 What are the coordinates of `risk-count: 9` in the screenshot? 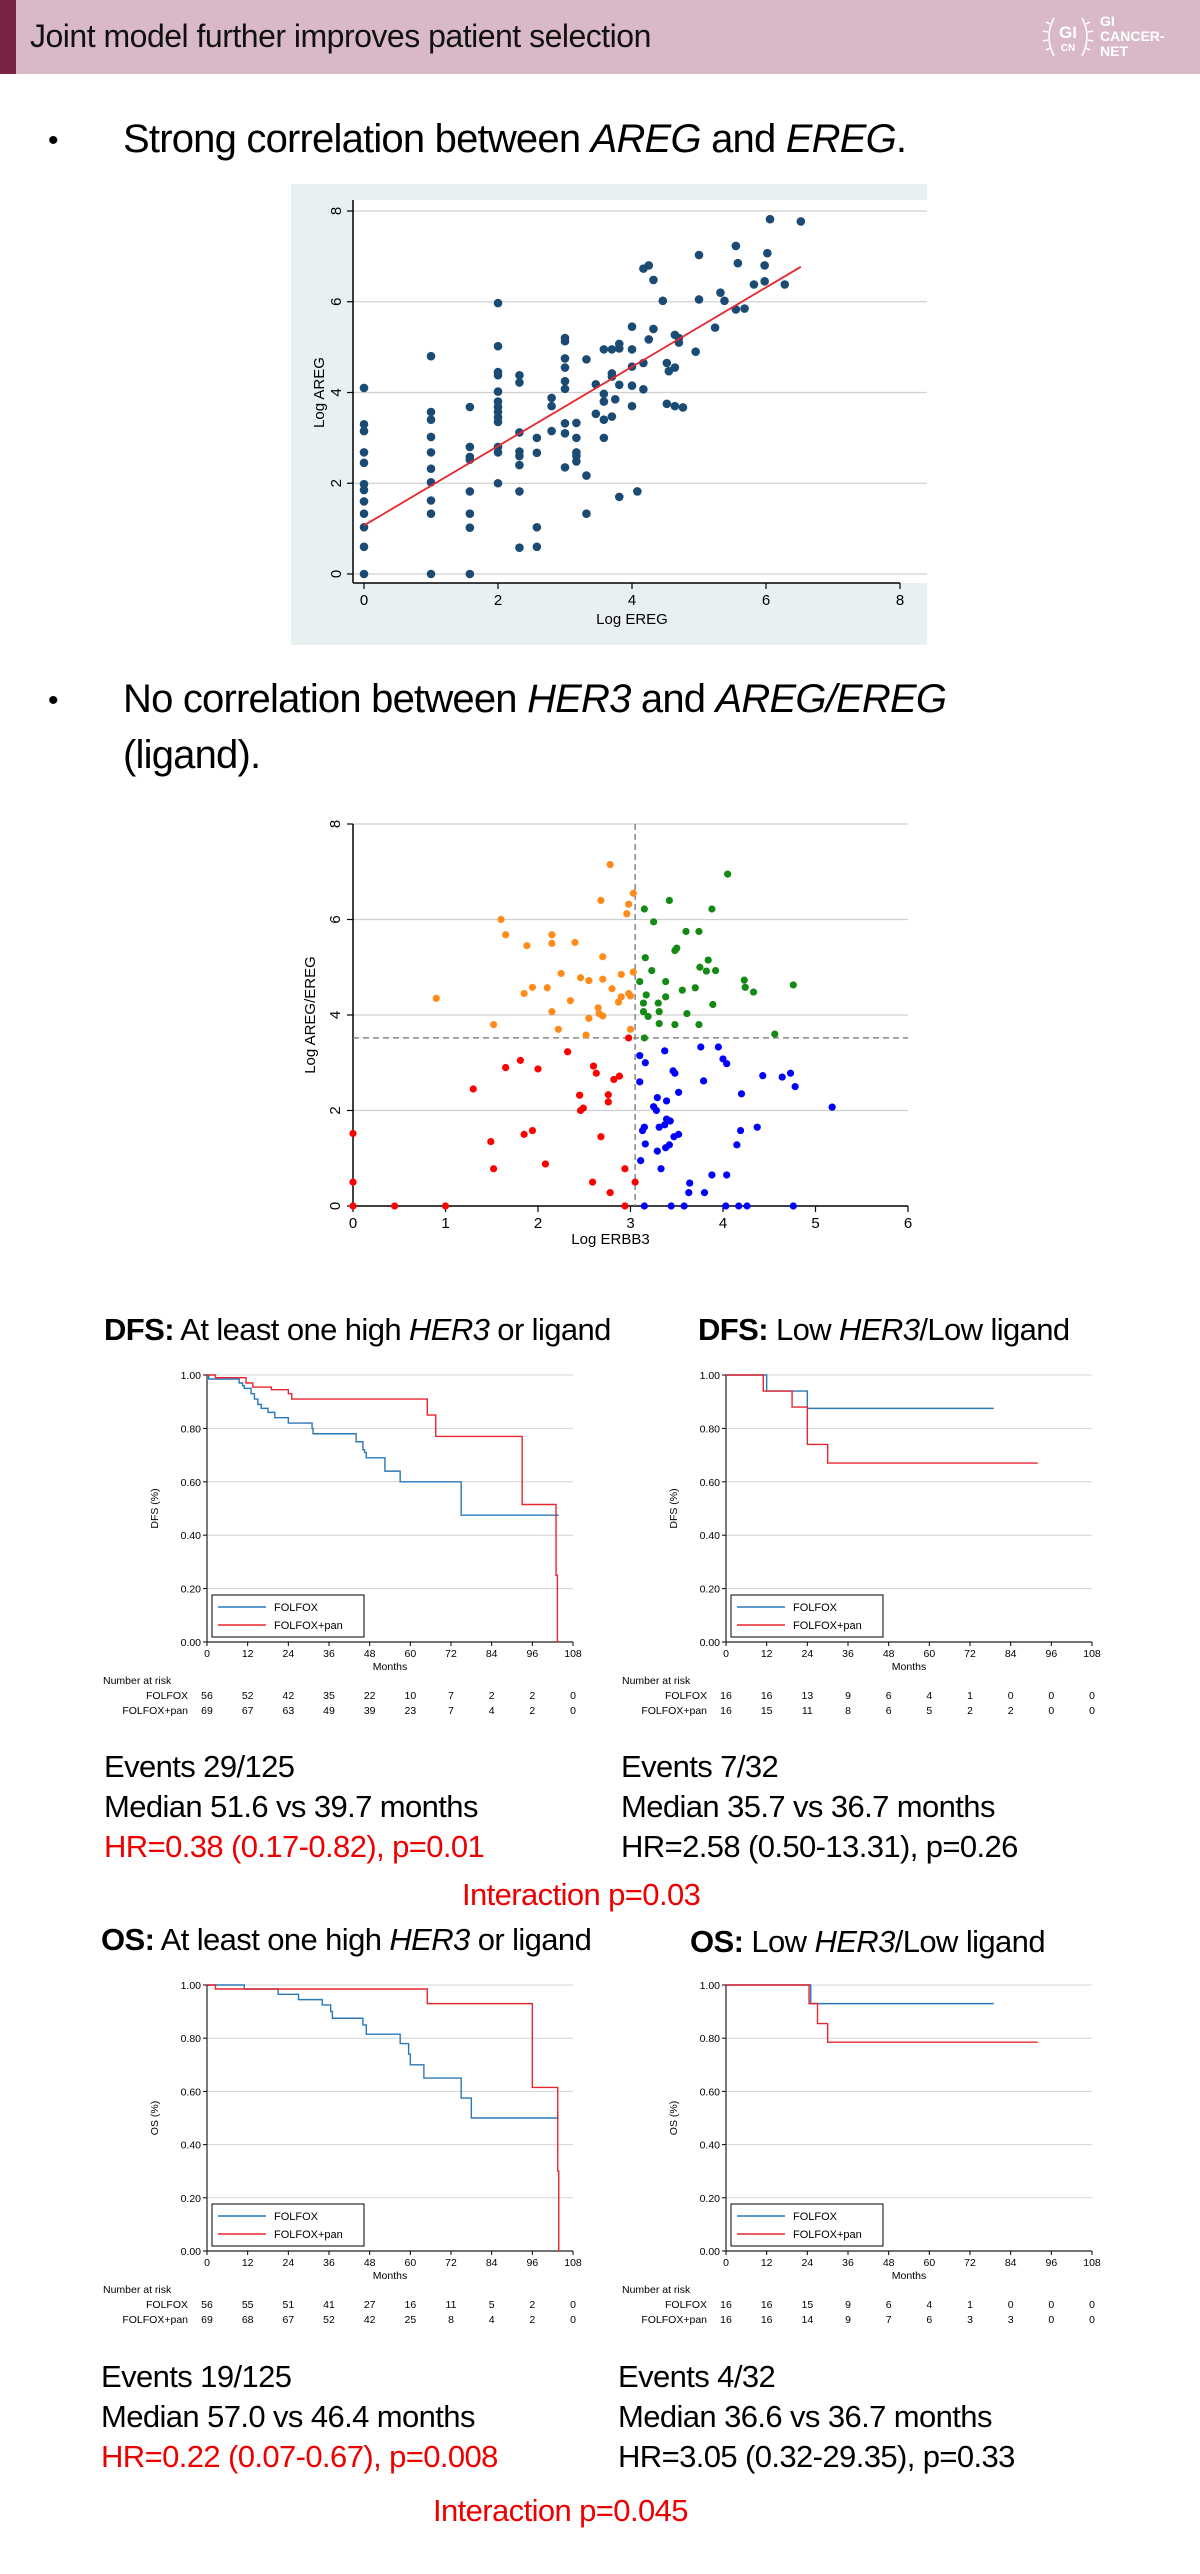 It's located at (848, 2320).